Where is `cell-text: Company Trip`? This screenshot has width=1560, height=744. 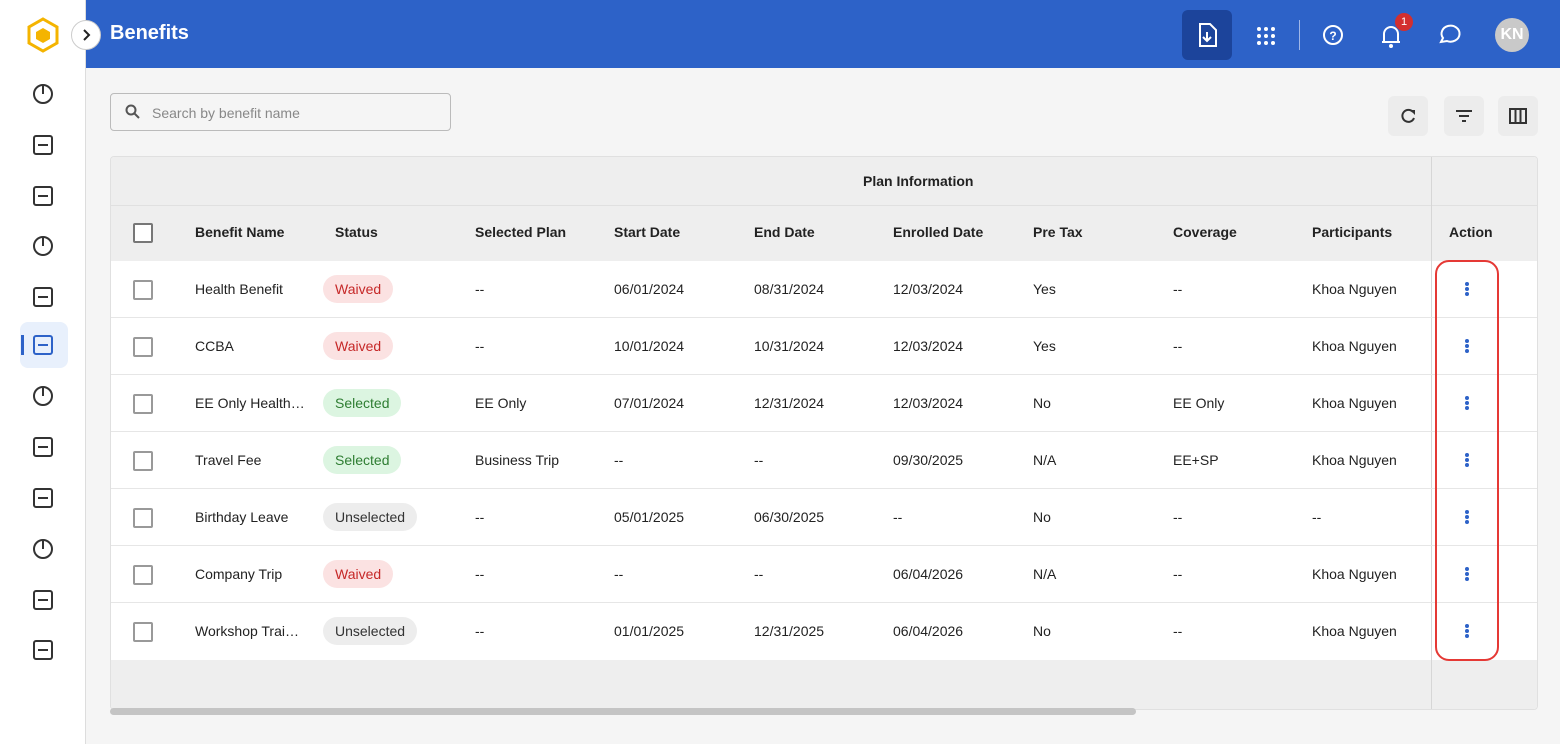
cell-text: Company Trip is located at coordinates (239, 573).